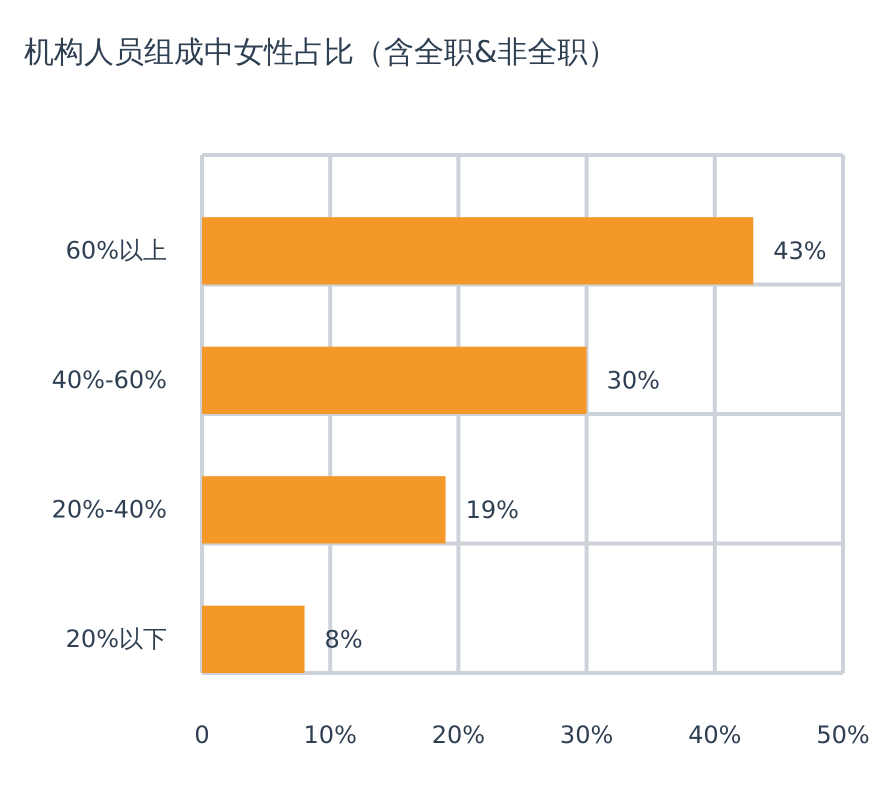  I want to click on y-tick-label: 60%以上, so click(116, 250).